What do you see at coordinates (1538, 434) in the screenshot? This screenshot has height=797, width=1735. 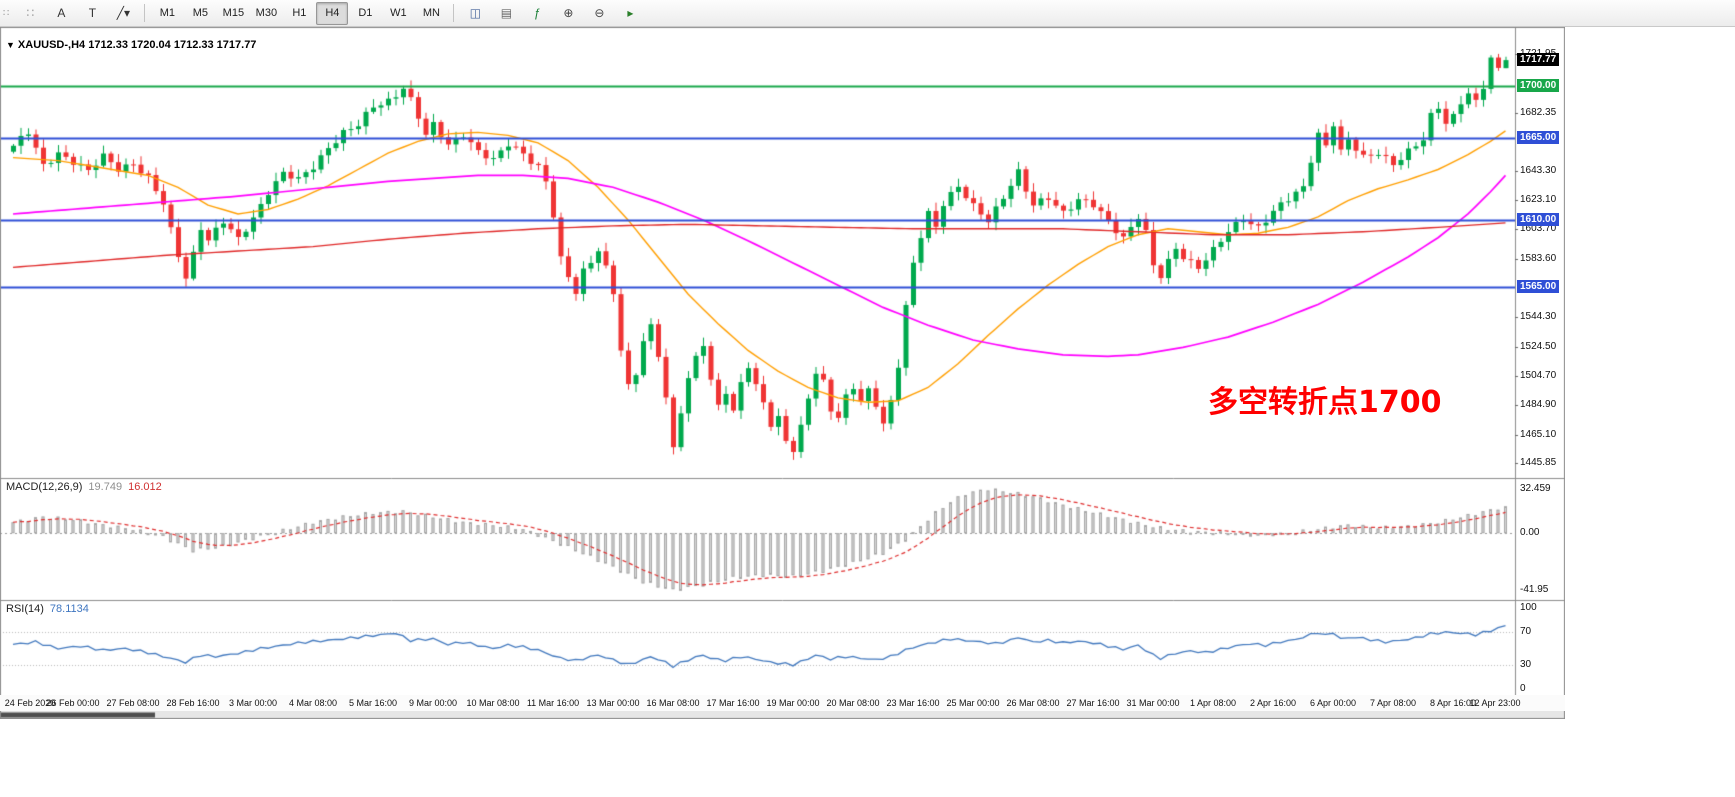 I see `price-axis-label: 1465.10` at bounding box center [1538, 434].